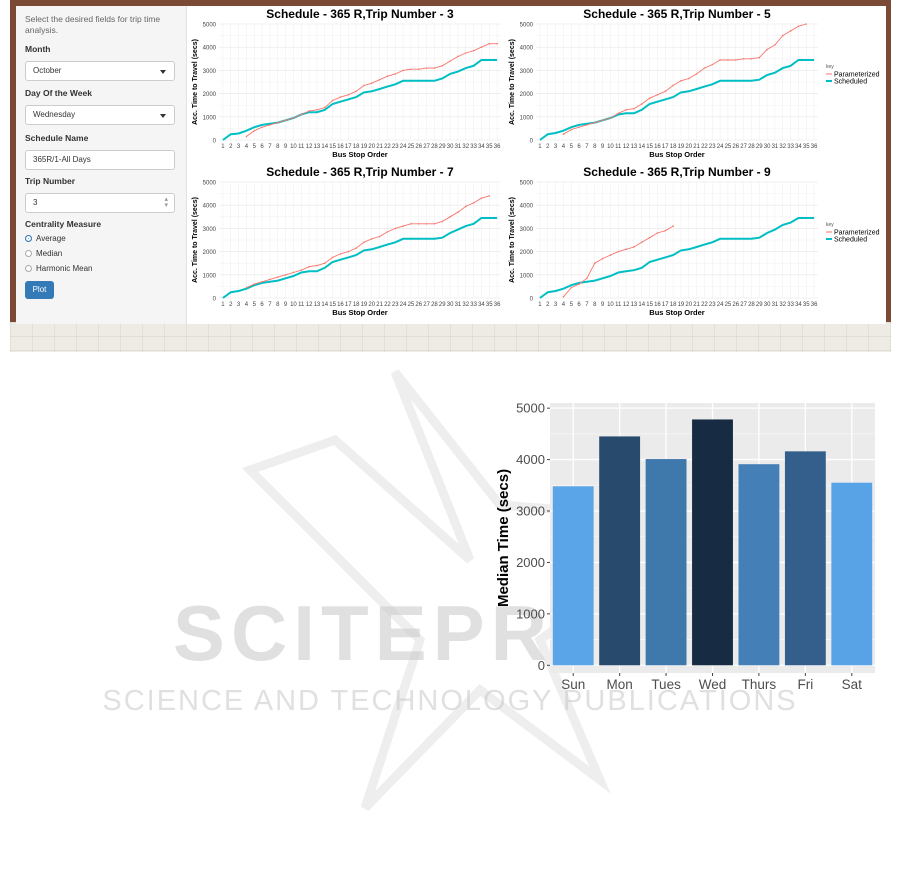 Image resolution: width=901 pixels, height=884 pixels. What do you see at coordinates (677, 154) in the screenshot?
I see `x-axis-label: Bus Stop Order` at bounding box center [677, 154].